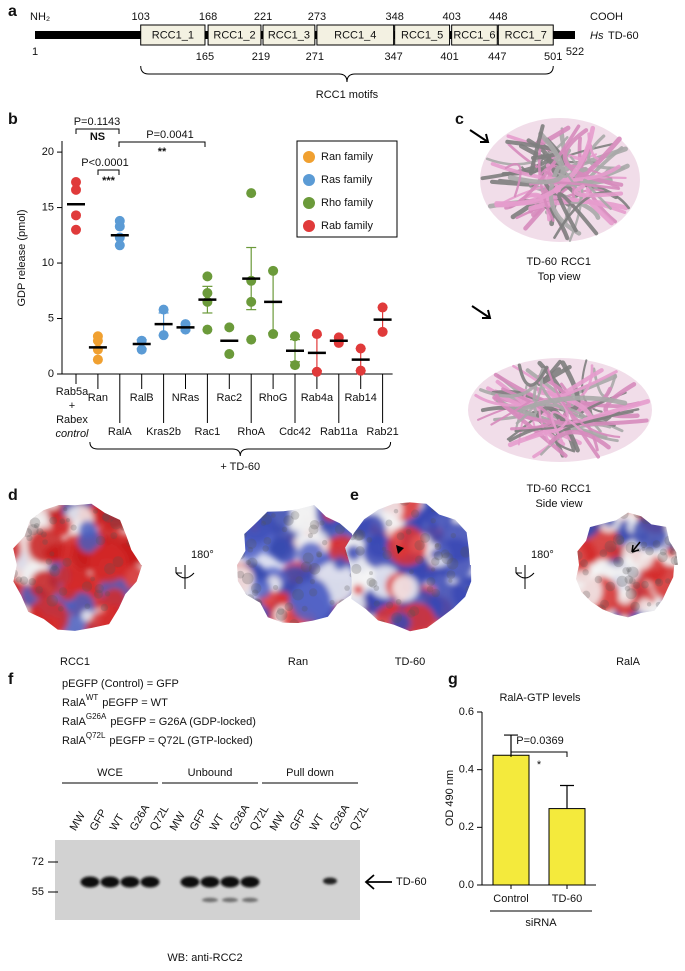 The height and width of the screenshot is (971, 685). Describe the element at coordinates (567, 796) in the screenshot. I see `error-bar` at that location.